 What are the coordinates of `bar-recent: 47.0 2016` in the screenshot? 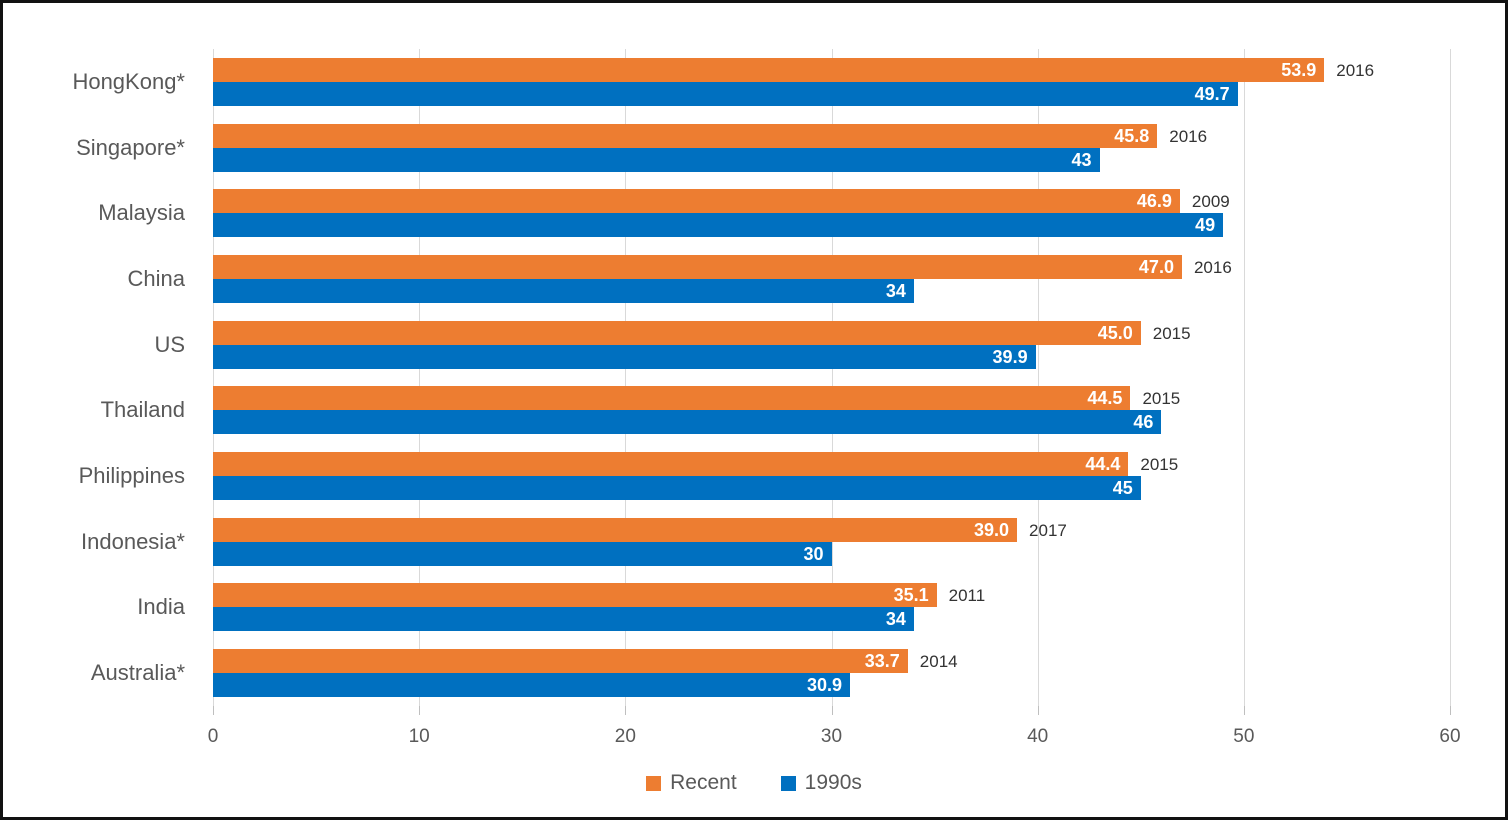 It's located at (831, 266).